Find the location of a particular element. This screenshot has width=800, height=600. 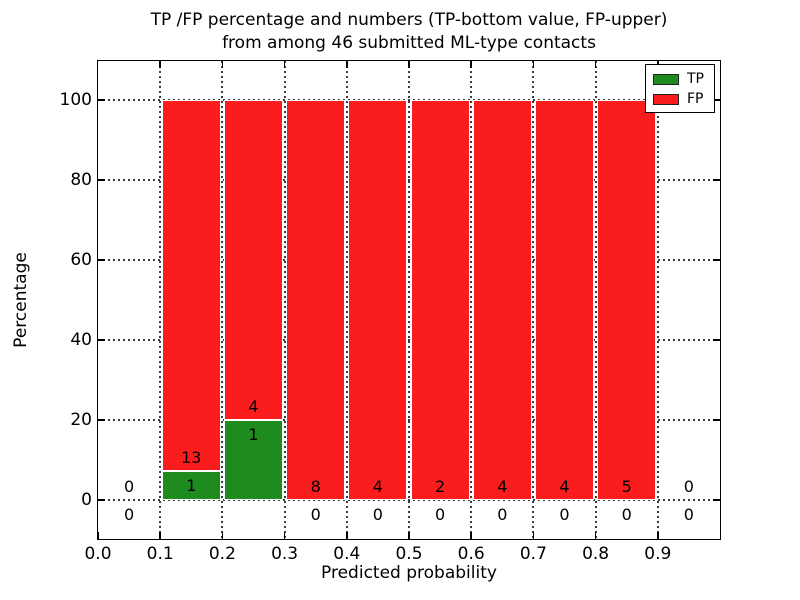

legend-swatch-fp-icon is located at coordinates (666, 99).